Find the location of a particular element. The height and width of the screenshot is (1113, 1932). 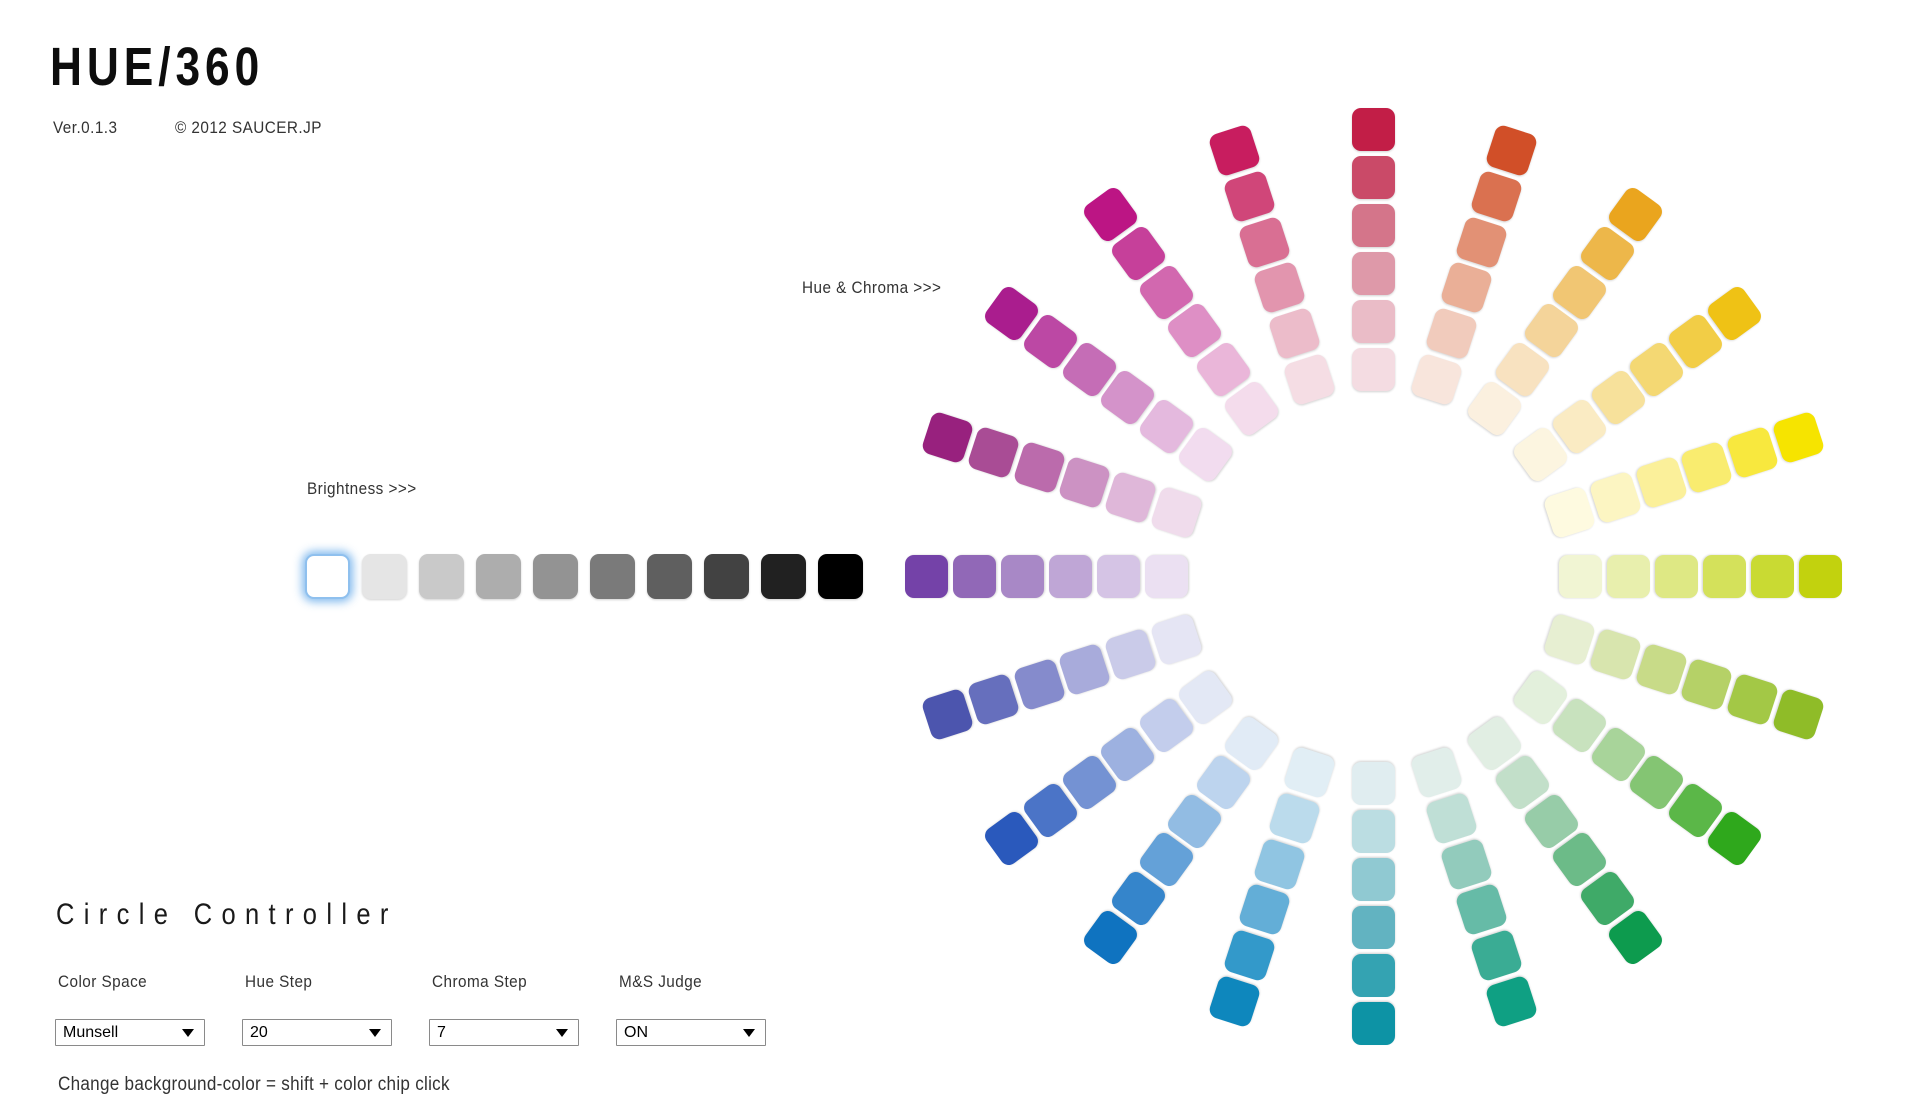

chroma-step-label: Chroma Step is located at coordinates (480, 981).